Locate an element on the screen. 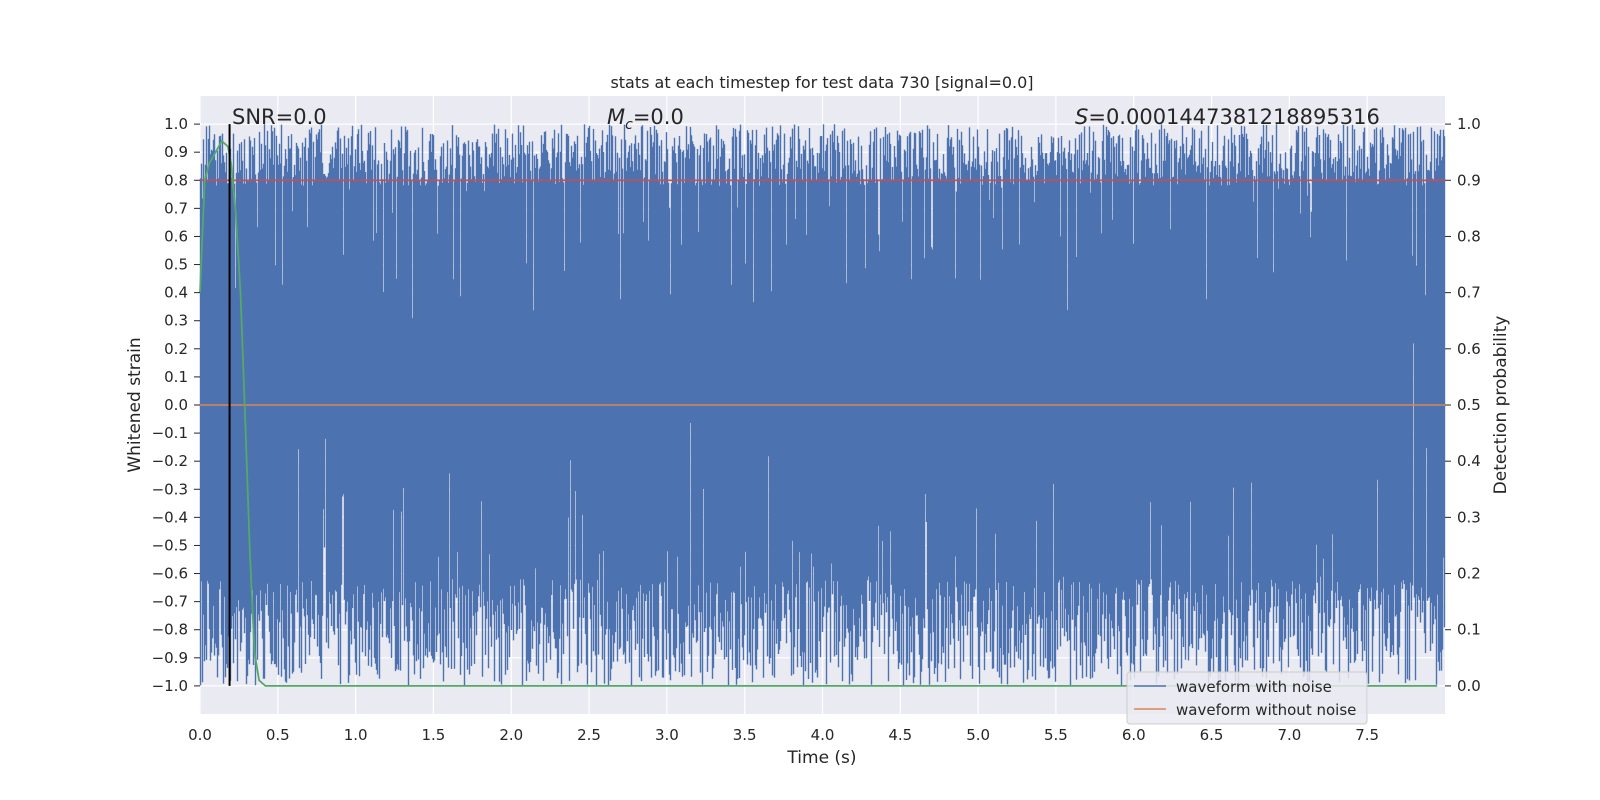  y-tick-label: −0.7 is located at coordinates (170, 602).